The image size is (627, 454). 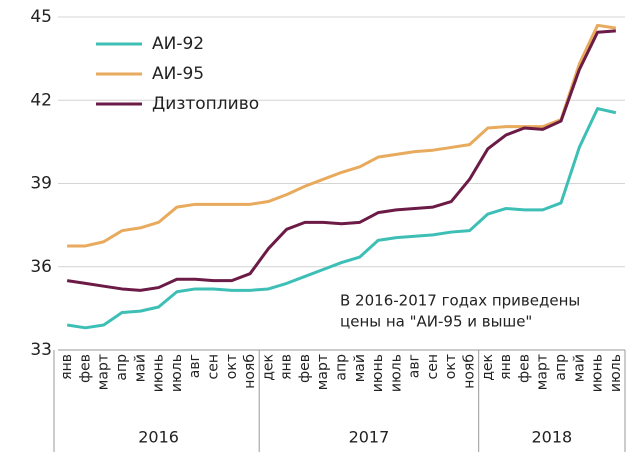 What do you see at coordinates (41, 350) in the screenshot?
I see `y-tick-label: 33` at bounding box center [41, 350].